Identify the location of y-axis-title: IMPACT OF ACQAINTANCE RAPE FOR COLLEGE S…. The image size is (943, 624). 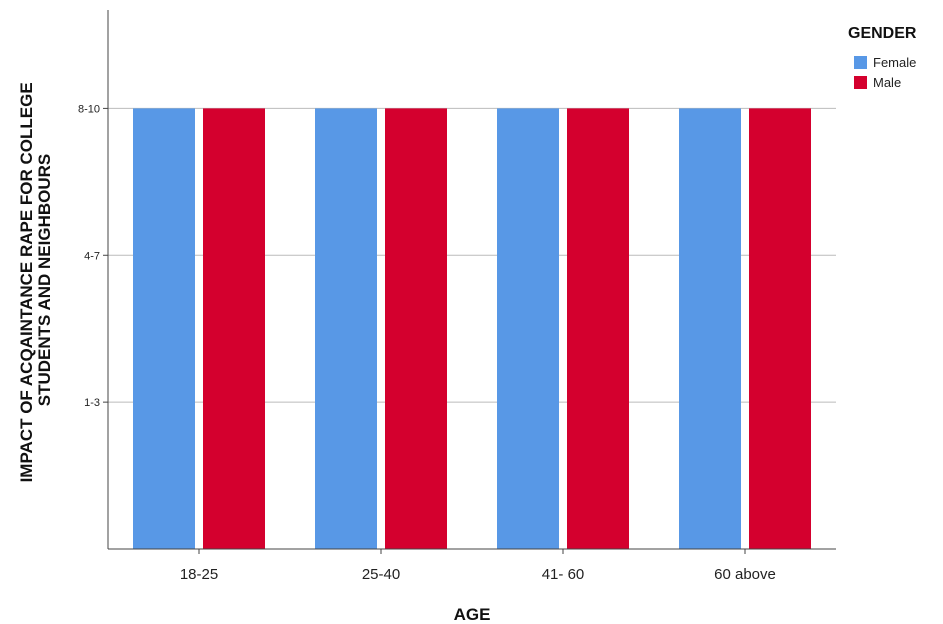
(35, 280).